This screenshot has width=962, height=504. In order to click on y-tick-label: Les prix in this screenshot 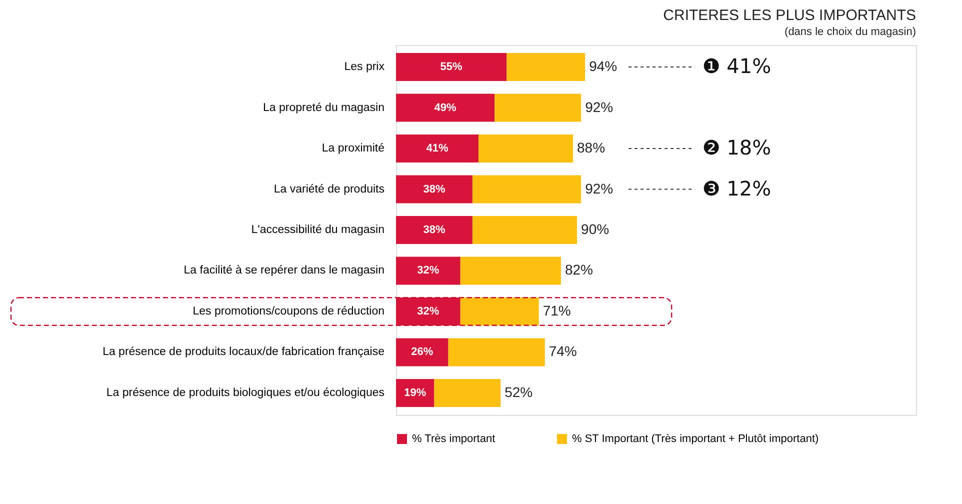, I will do `click(364, 67)`.